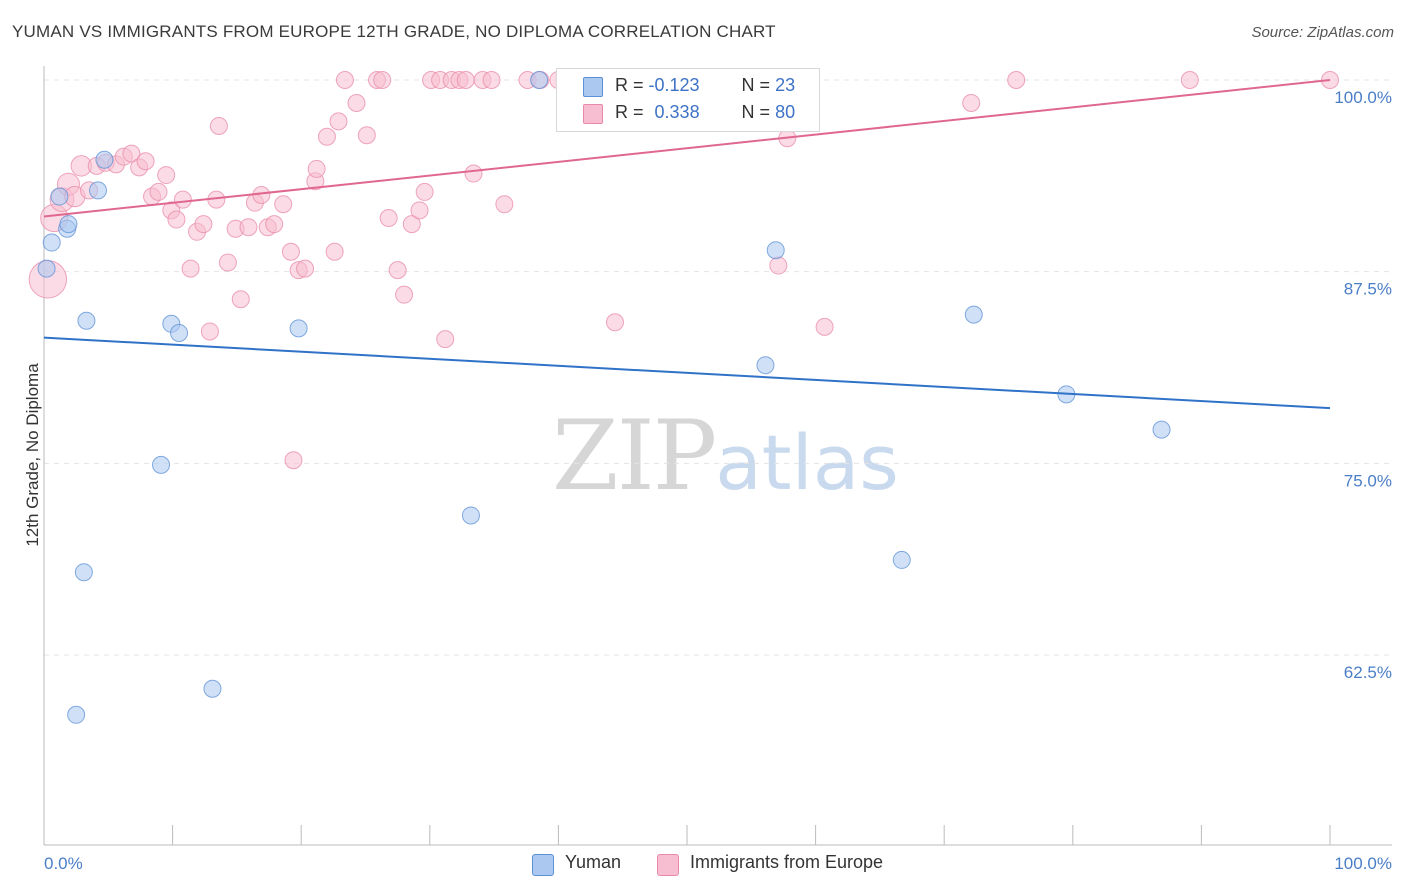 This screenshot has width=1406, height=892. I want to click on bottom-swatch-europe, so click(668, 865).